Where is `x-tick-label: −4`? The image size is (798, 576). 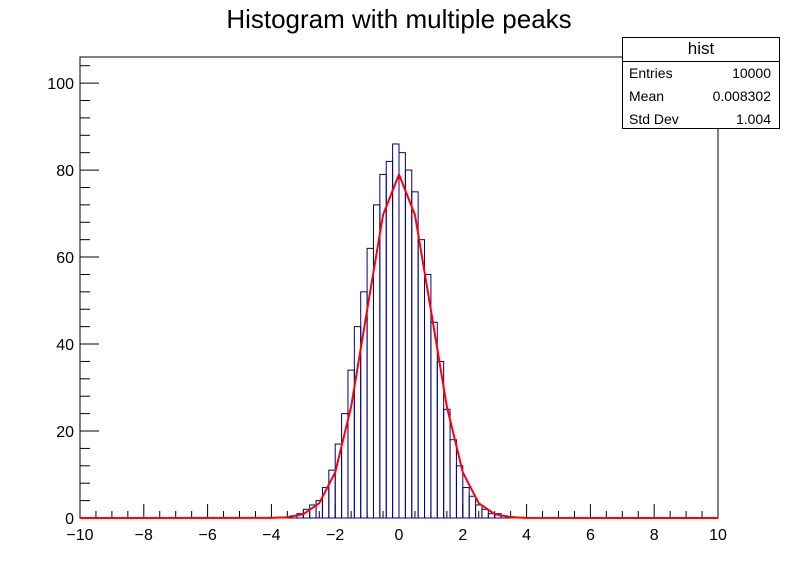 x-tick-label: −4 is located at coordinates (271, 535).